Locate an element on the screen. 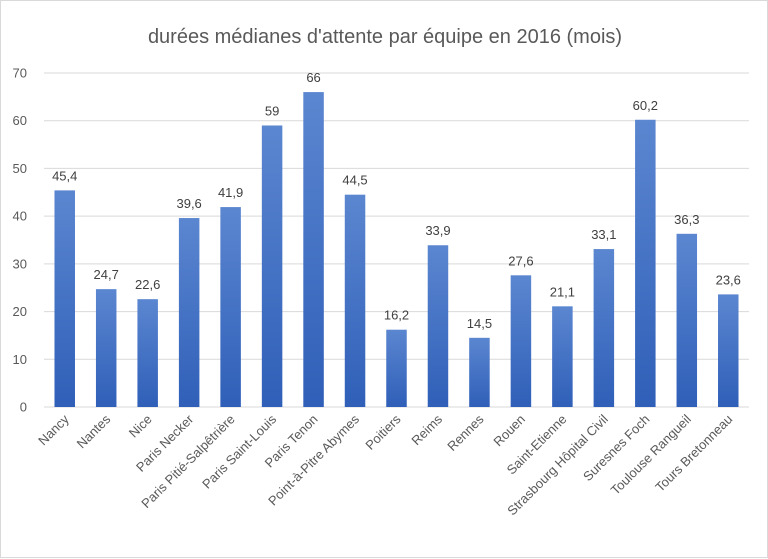 Image resolution: width=768 pixels, height=559 pixels. category-label: Paris Saint-Louis is located at coordinates (239, 451).